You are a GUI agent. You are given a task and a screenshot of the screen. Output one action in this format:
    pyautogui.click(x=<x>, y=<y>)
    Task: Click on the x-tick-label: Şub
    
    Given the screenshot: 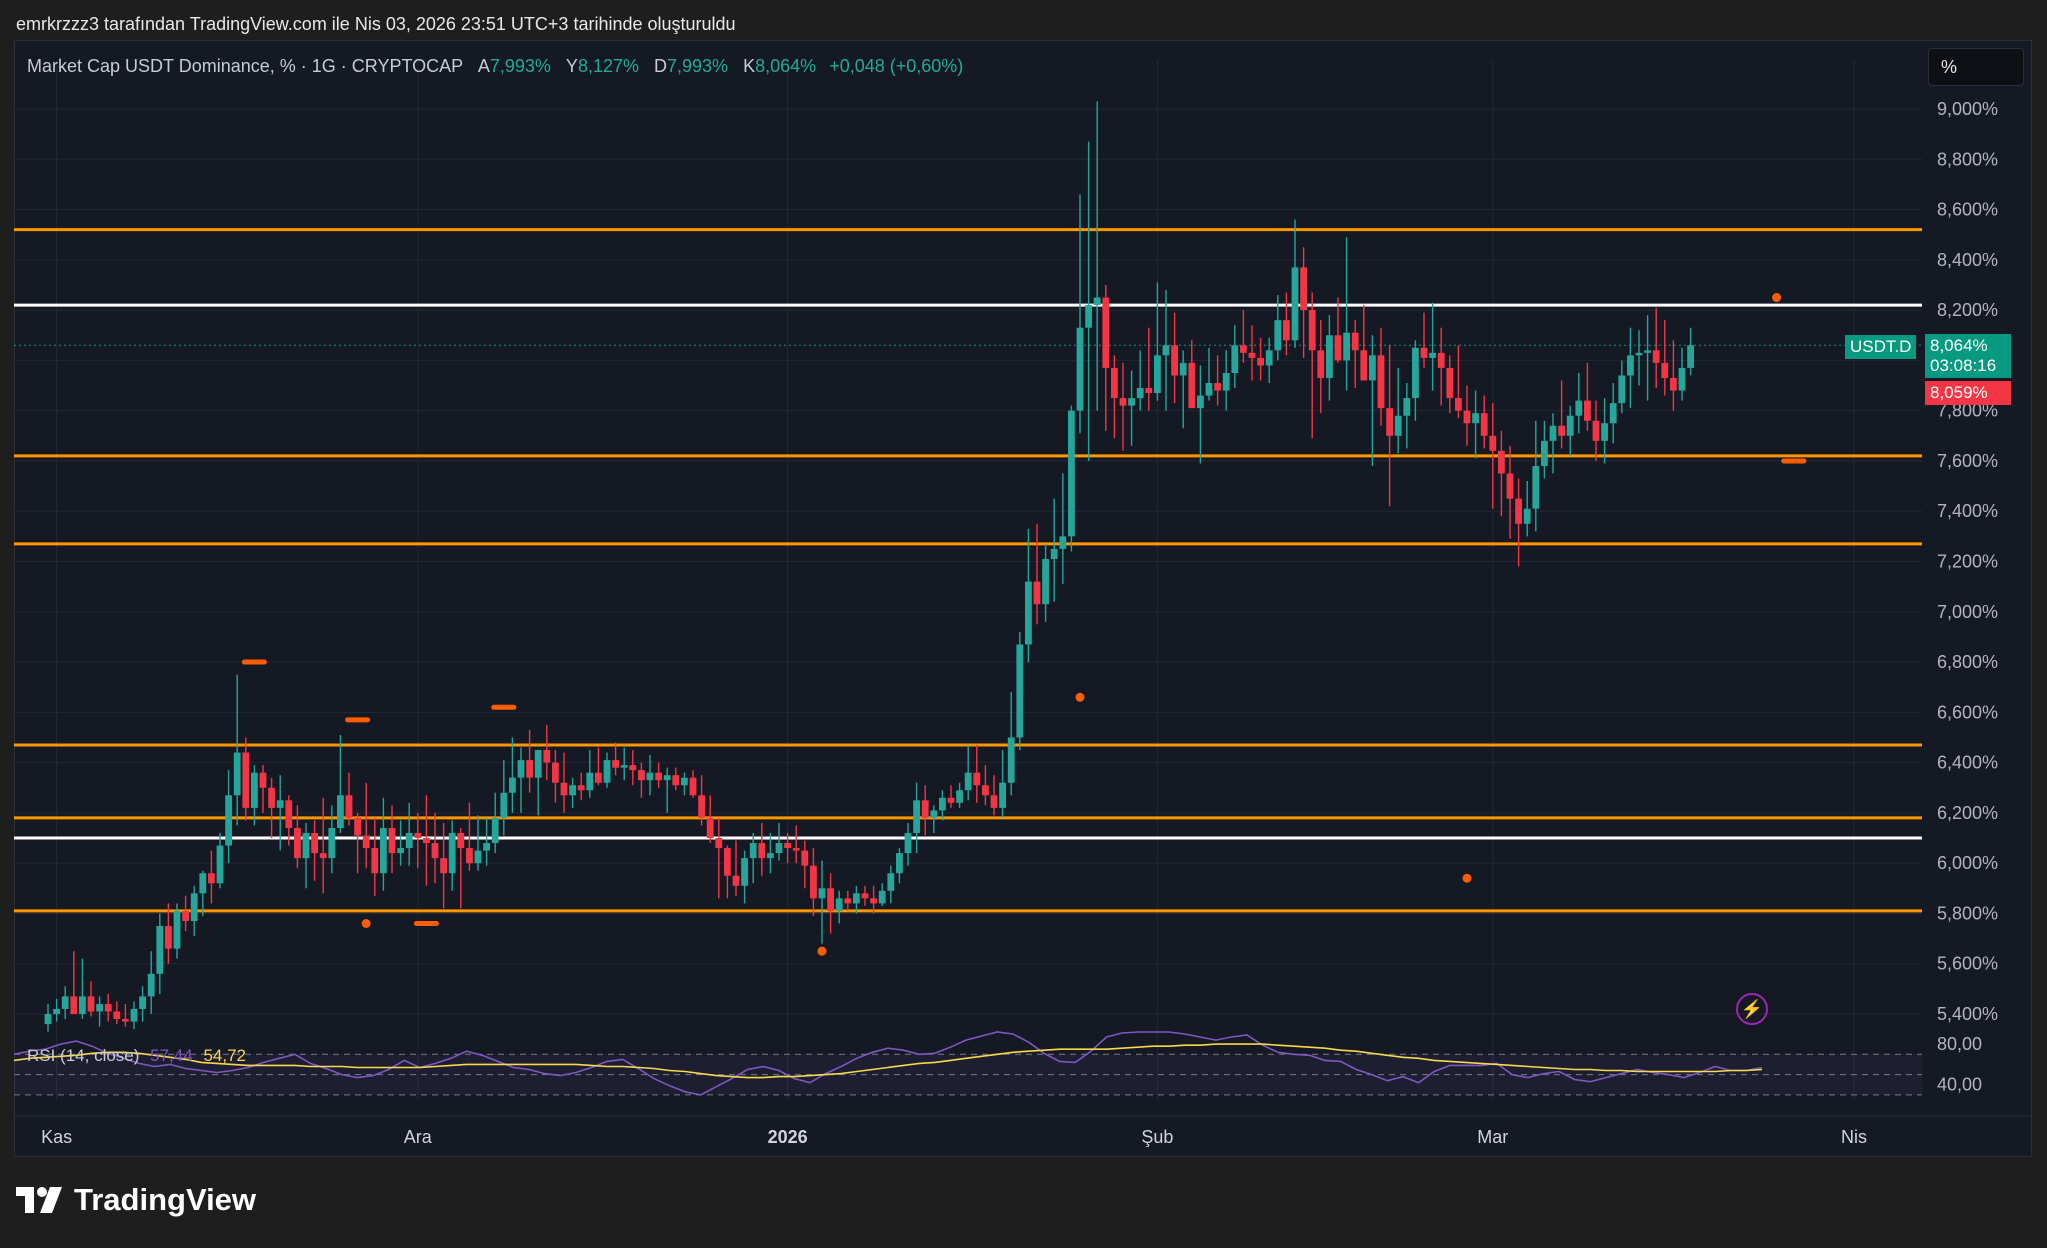 What is the action you would take?
    pyautogui.click(x=1157, y=1137)
    